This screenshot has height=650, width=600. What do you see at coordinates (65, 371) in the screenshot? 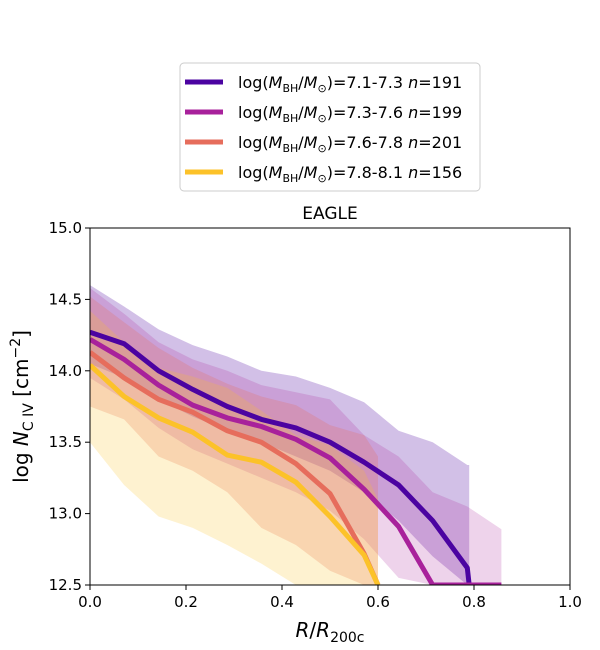
I see `y-tick-label: 14.0` at bounding box center [65, 371].